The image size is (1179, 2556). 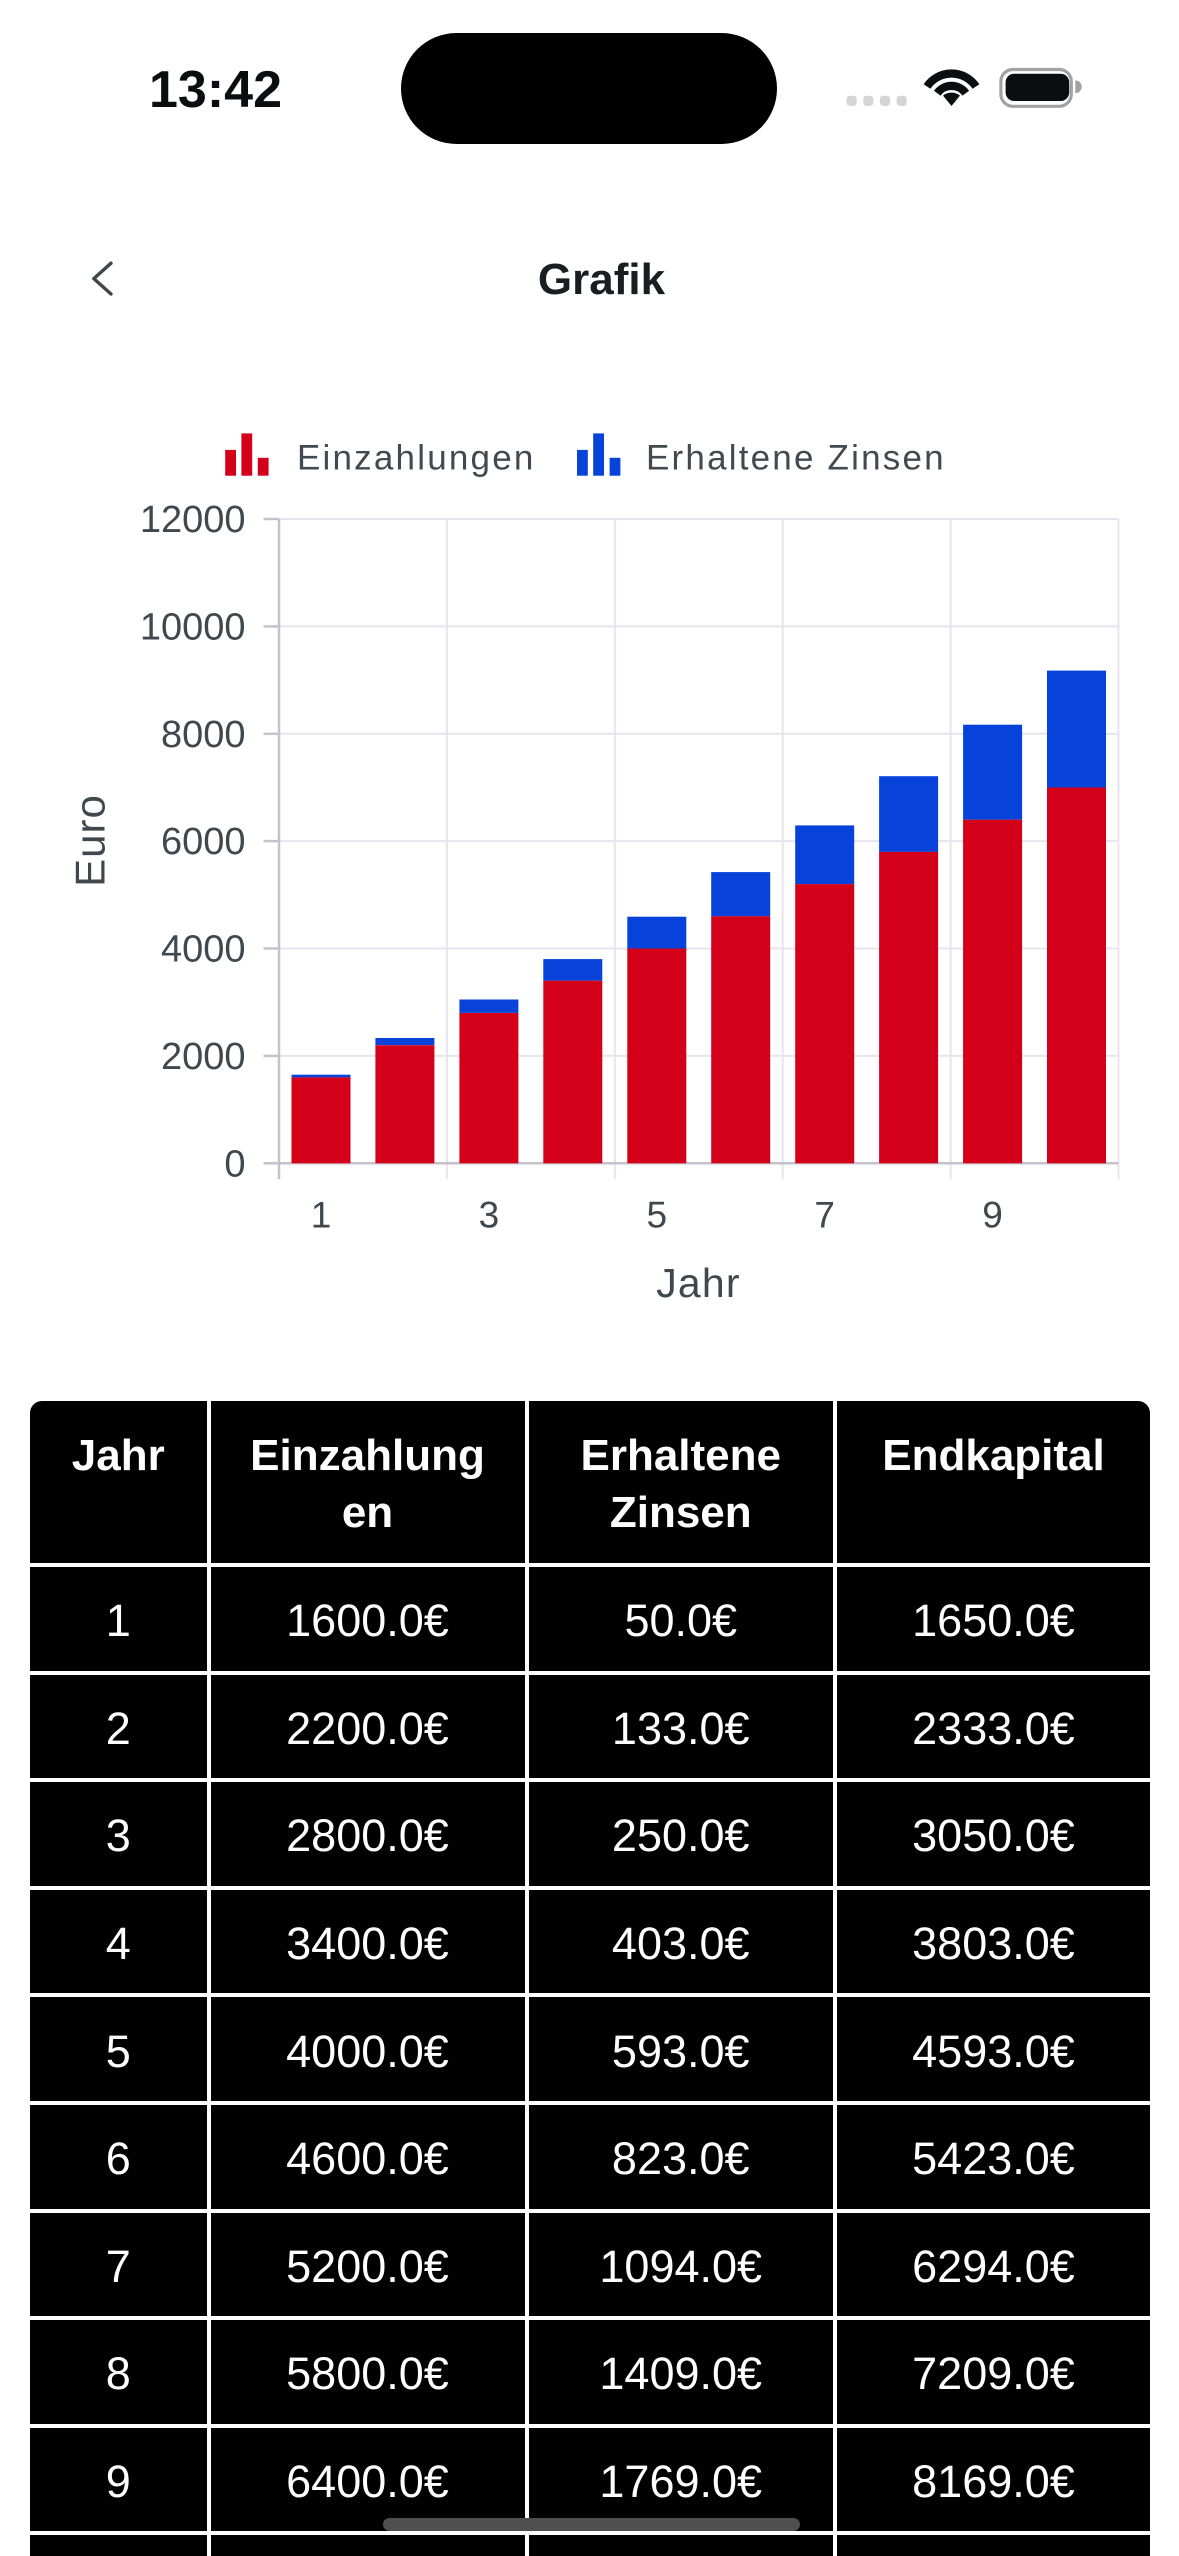 What do you see at coordinates (203, 950) in the screenshot?
I see `svg-text: 4000` at bounding box center [203, 950].